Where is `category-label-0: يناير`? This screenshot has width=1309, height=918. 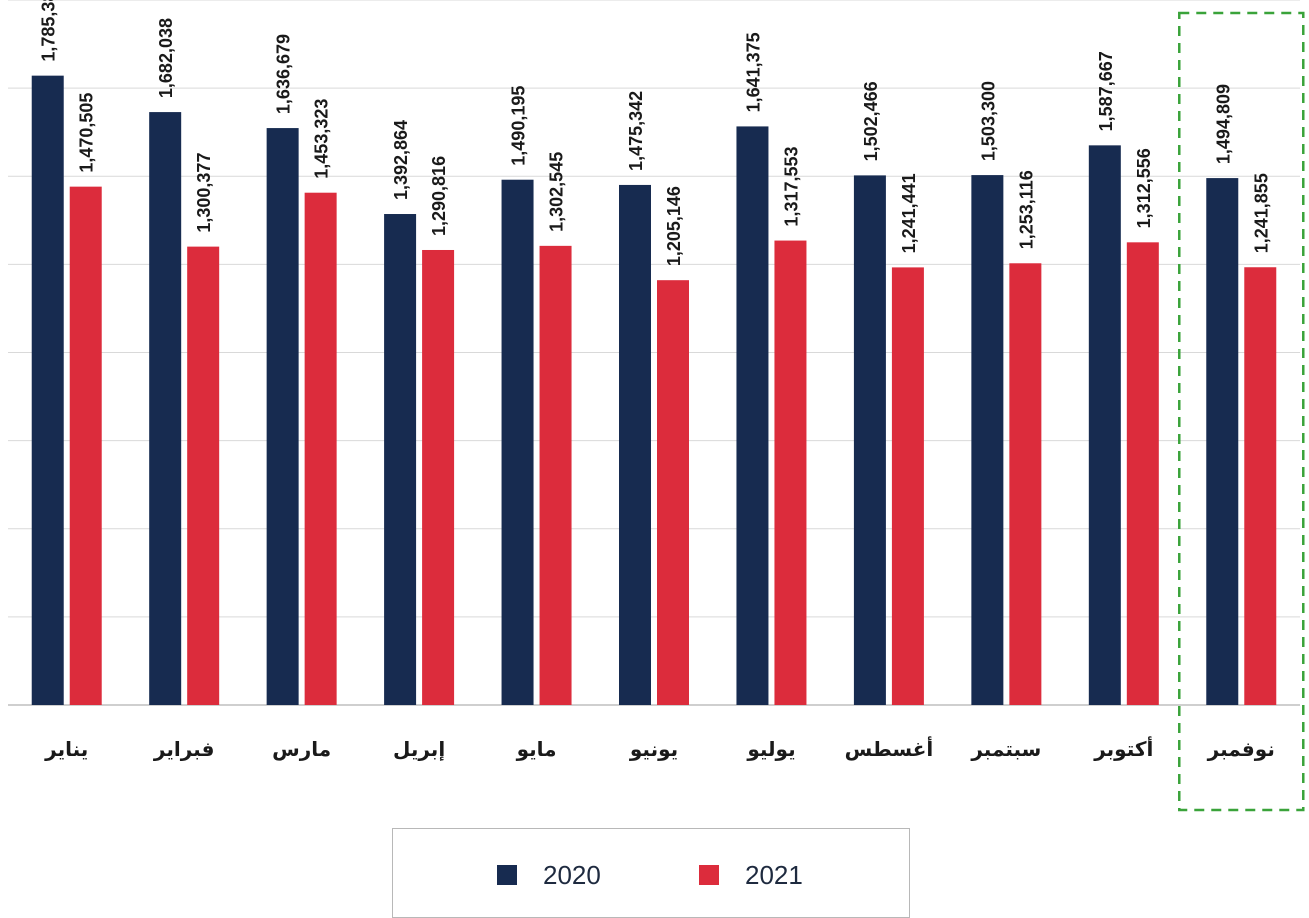 category-label-0: يناير is located at coordinates (66, 749).